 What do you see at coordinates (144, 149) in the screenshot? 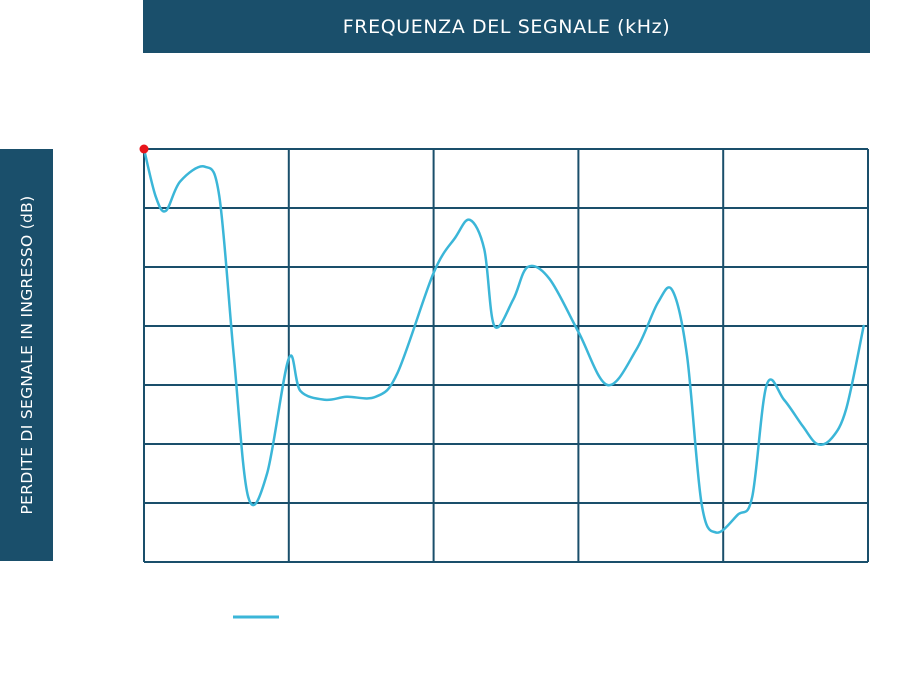
I see `start-point-marker` at bounding box center [144, 149].